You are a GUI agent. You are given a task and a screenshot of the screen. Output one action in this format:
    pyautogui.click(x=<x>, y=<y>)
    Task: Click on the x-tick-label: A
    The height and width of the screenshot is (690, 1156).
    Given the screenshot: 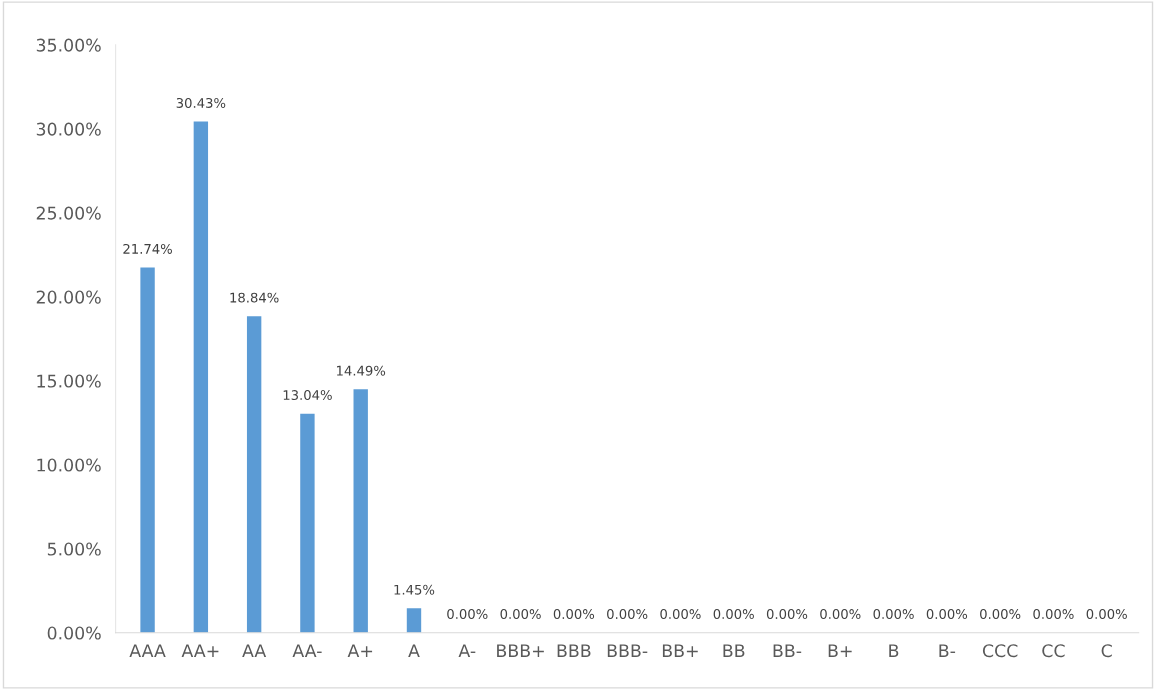 What is the action you would take?
    pyautogui.click(x=414, y=651)
    